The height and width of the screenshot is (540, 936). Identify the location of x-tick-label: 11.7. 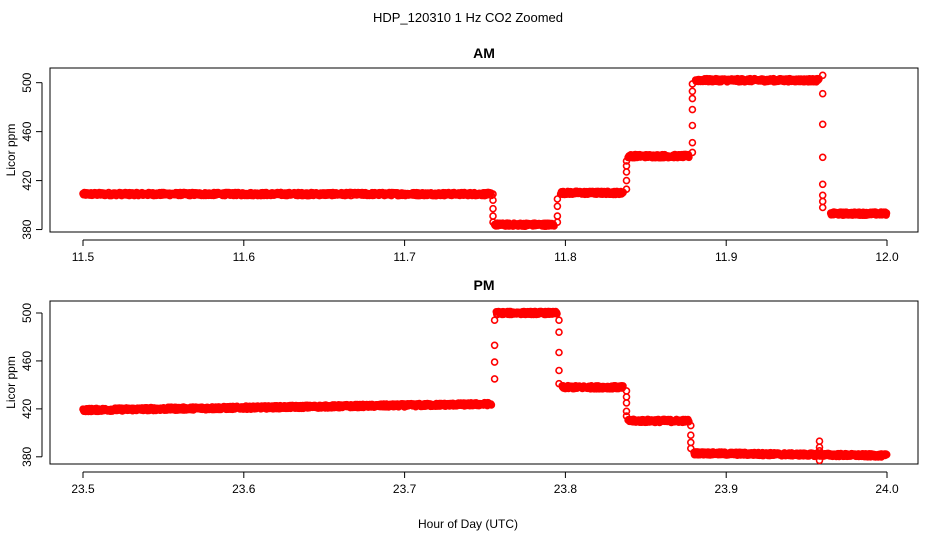
(404, 257).